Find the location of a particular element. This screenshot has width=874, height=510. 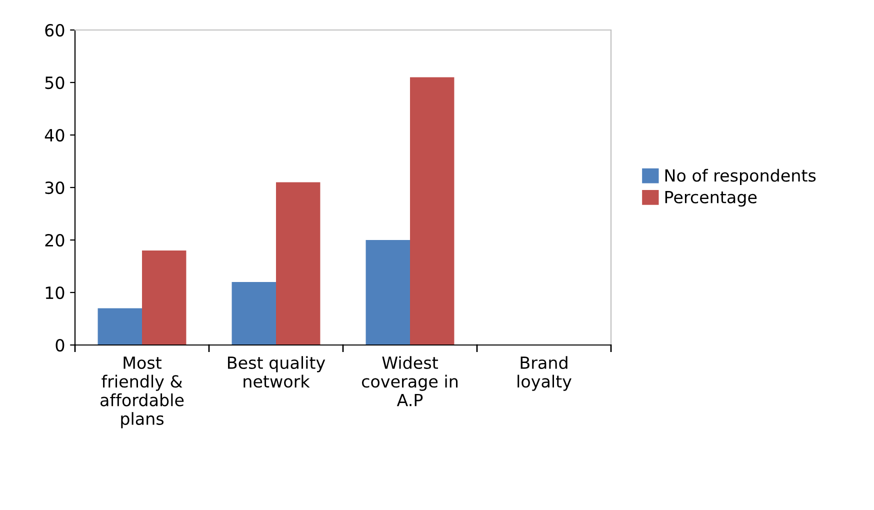

y-tick-label: 60 is located at coordinates (54, 30).